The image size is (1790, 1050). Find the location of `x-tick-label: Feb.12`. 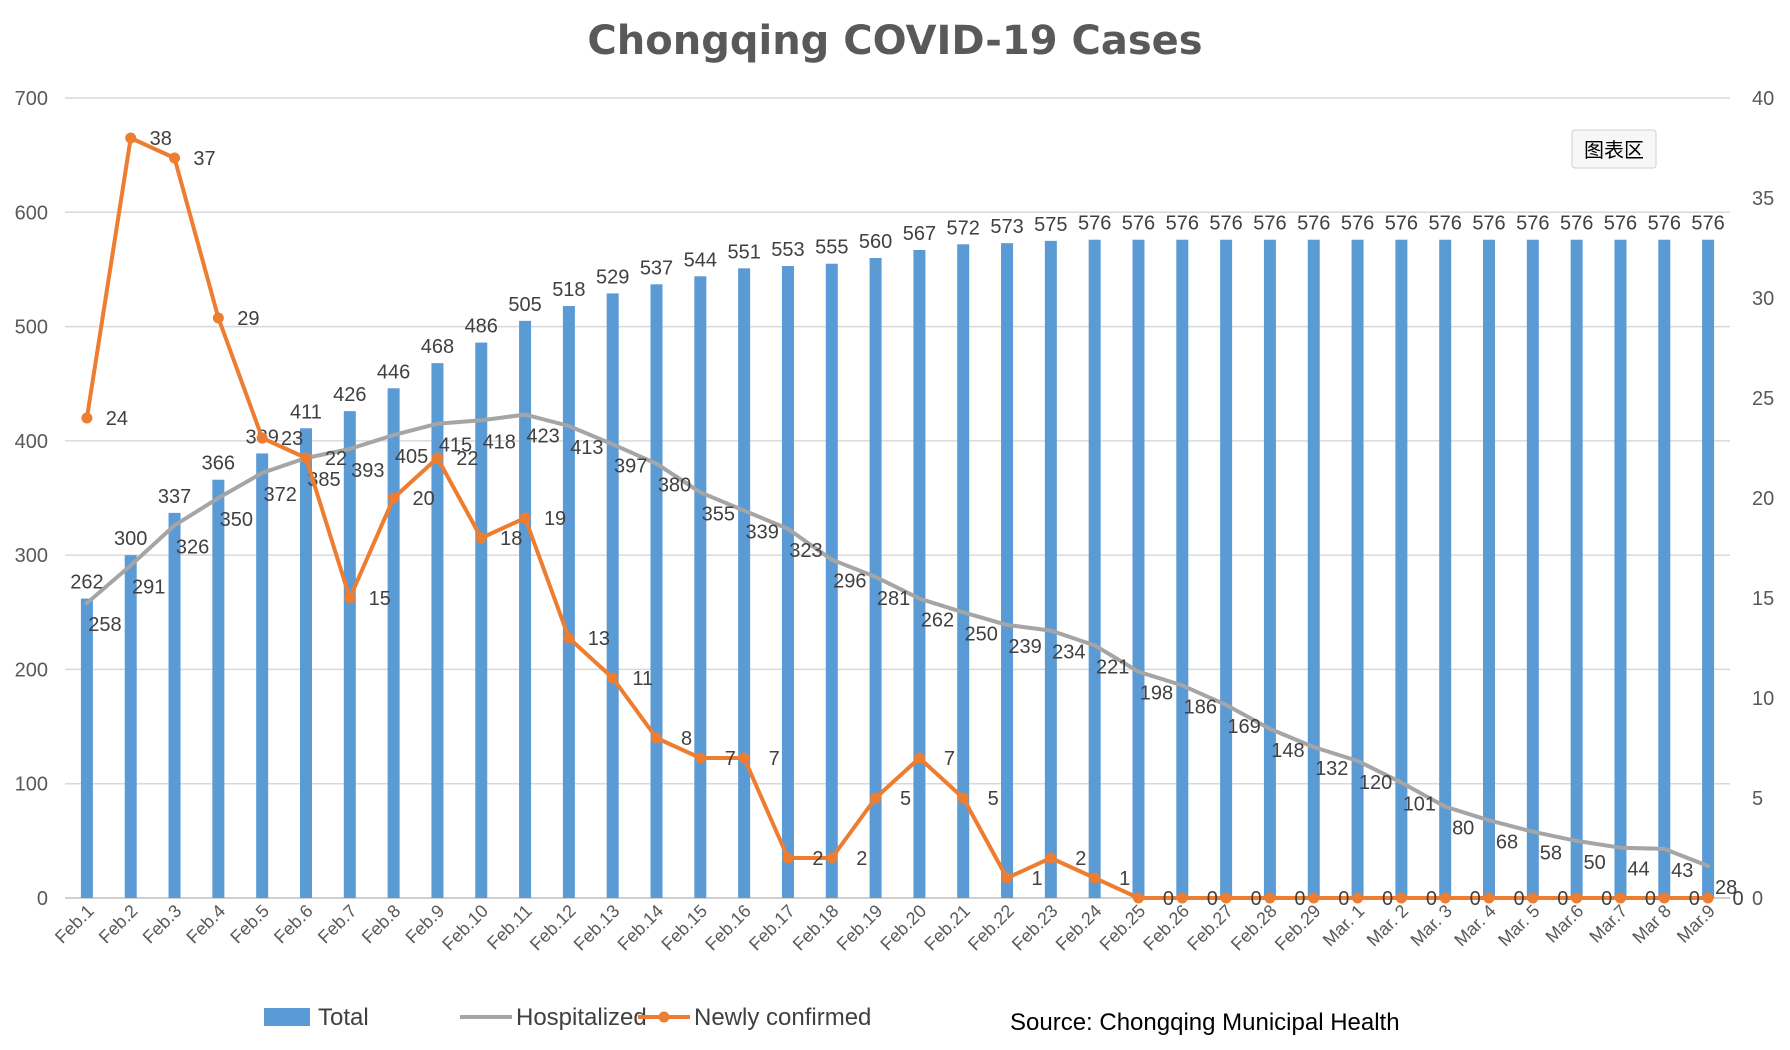

x-tick-label: Feb.12 is located at coordinates (553, 928).